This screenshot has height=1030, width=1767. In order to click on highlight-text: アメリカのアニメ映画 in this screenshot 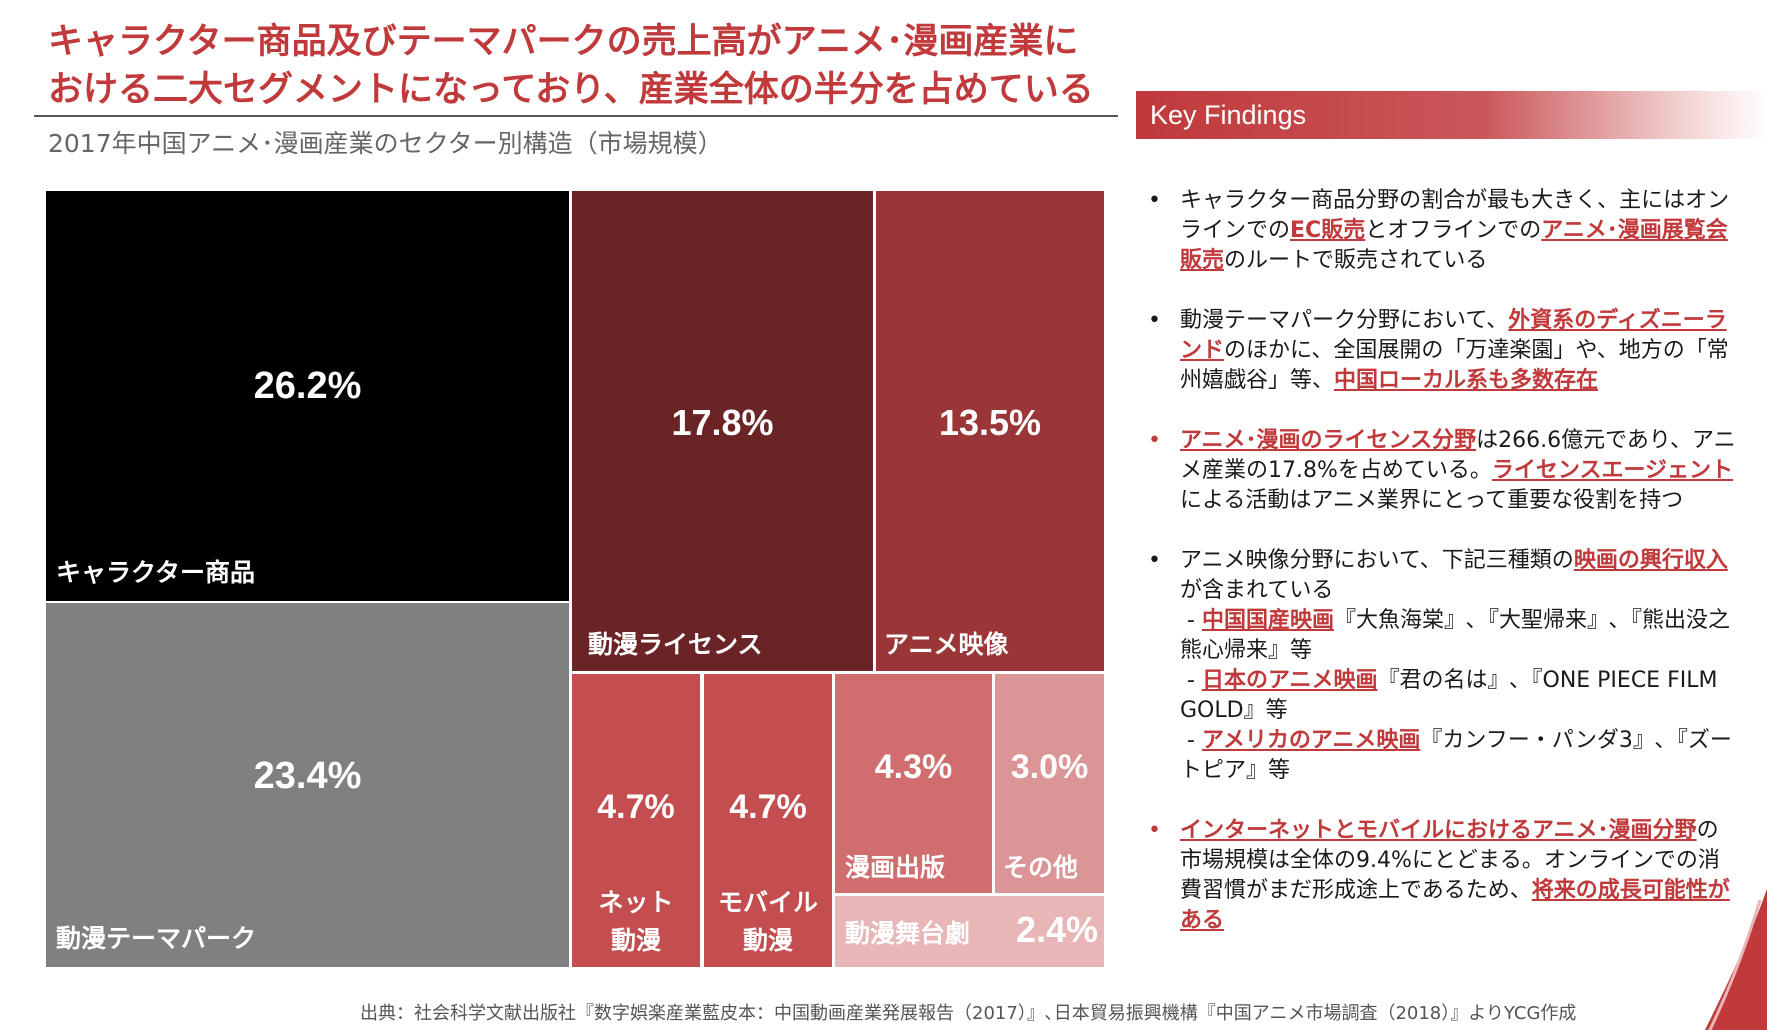, I will do `click(1311, 740)`.